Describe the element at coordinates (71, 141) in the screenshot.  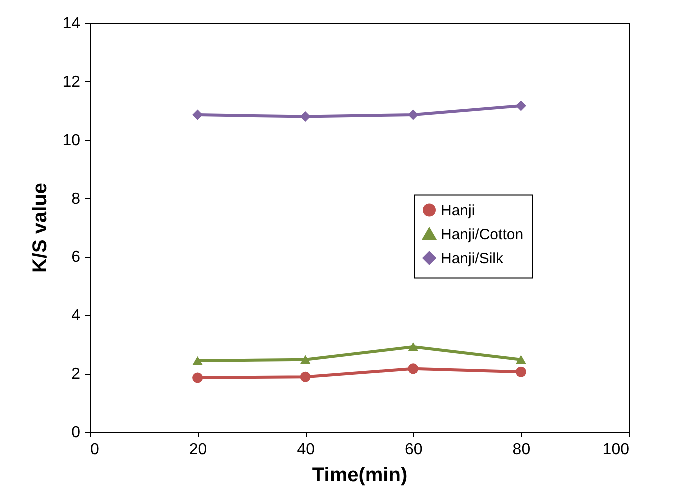
I see `y-tick-label: 10` at that location.